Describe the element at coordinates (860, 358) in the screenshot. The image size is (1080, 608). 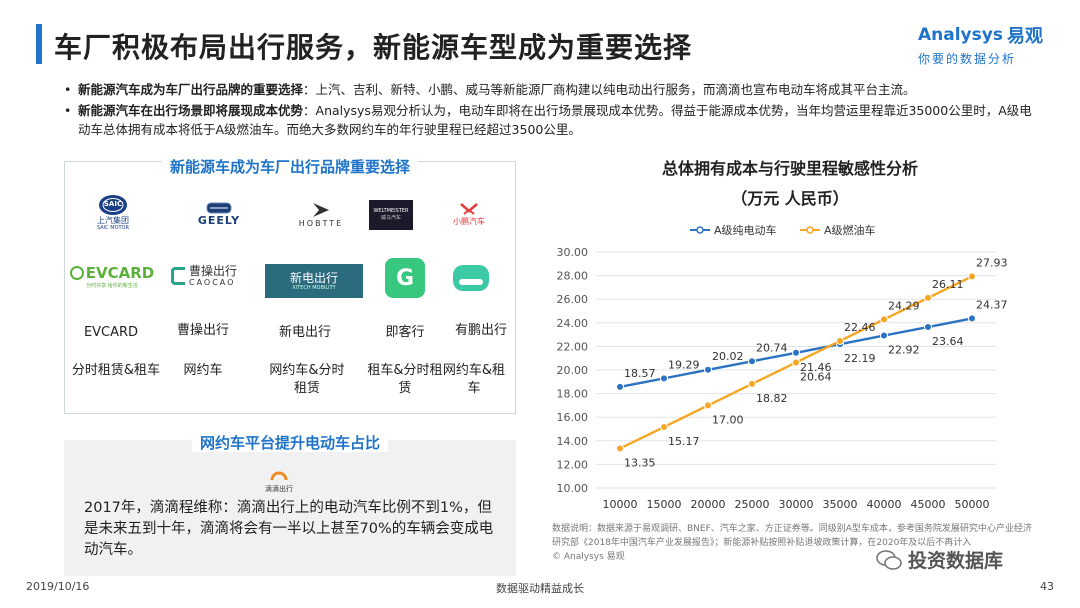
I see `data-label: 22.19` at that location.